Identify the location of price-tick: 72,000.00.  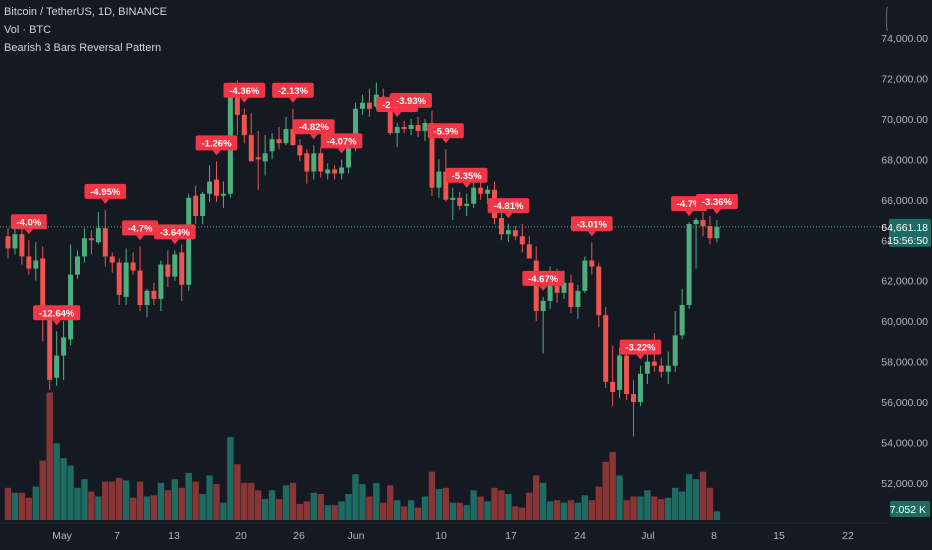
(904, 79).